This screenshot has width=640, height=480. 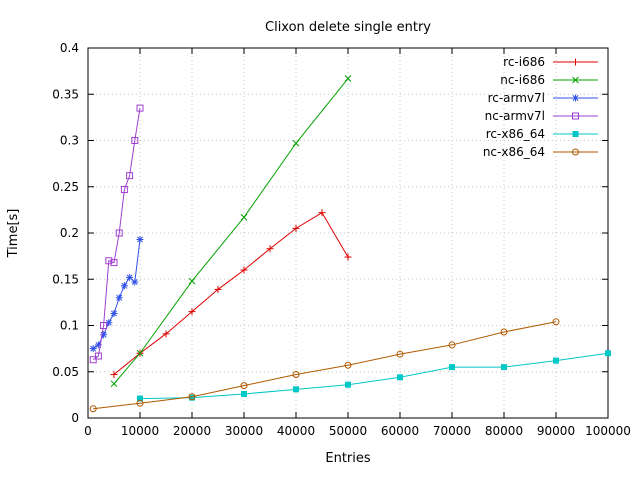 I want to click on legend-label: rc-i686, so click(x=524, y=62).